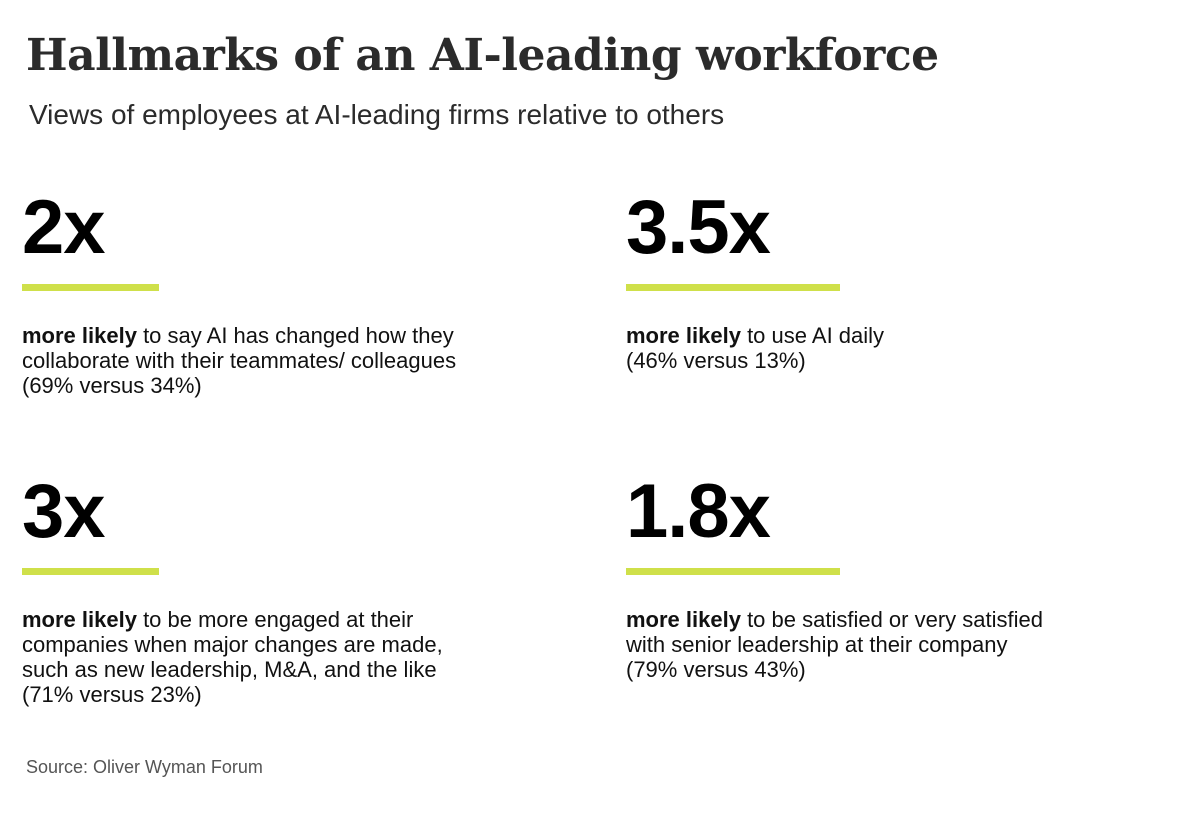  What do you see at coordinates (891, 619) in the screenshot?
I see `stat-text: to be satisfied or very satisfied` at bounding box center [891, 619].